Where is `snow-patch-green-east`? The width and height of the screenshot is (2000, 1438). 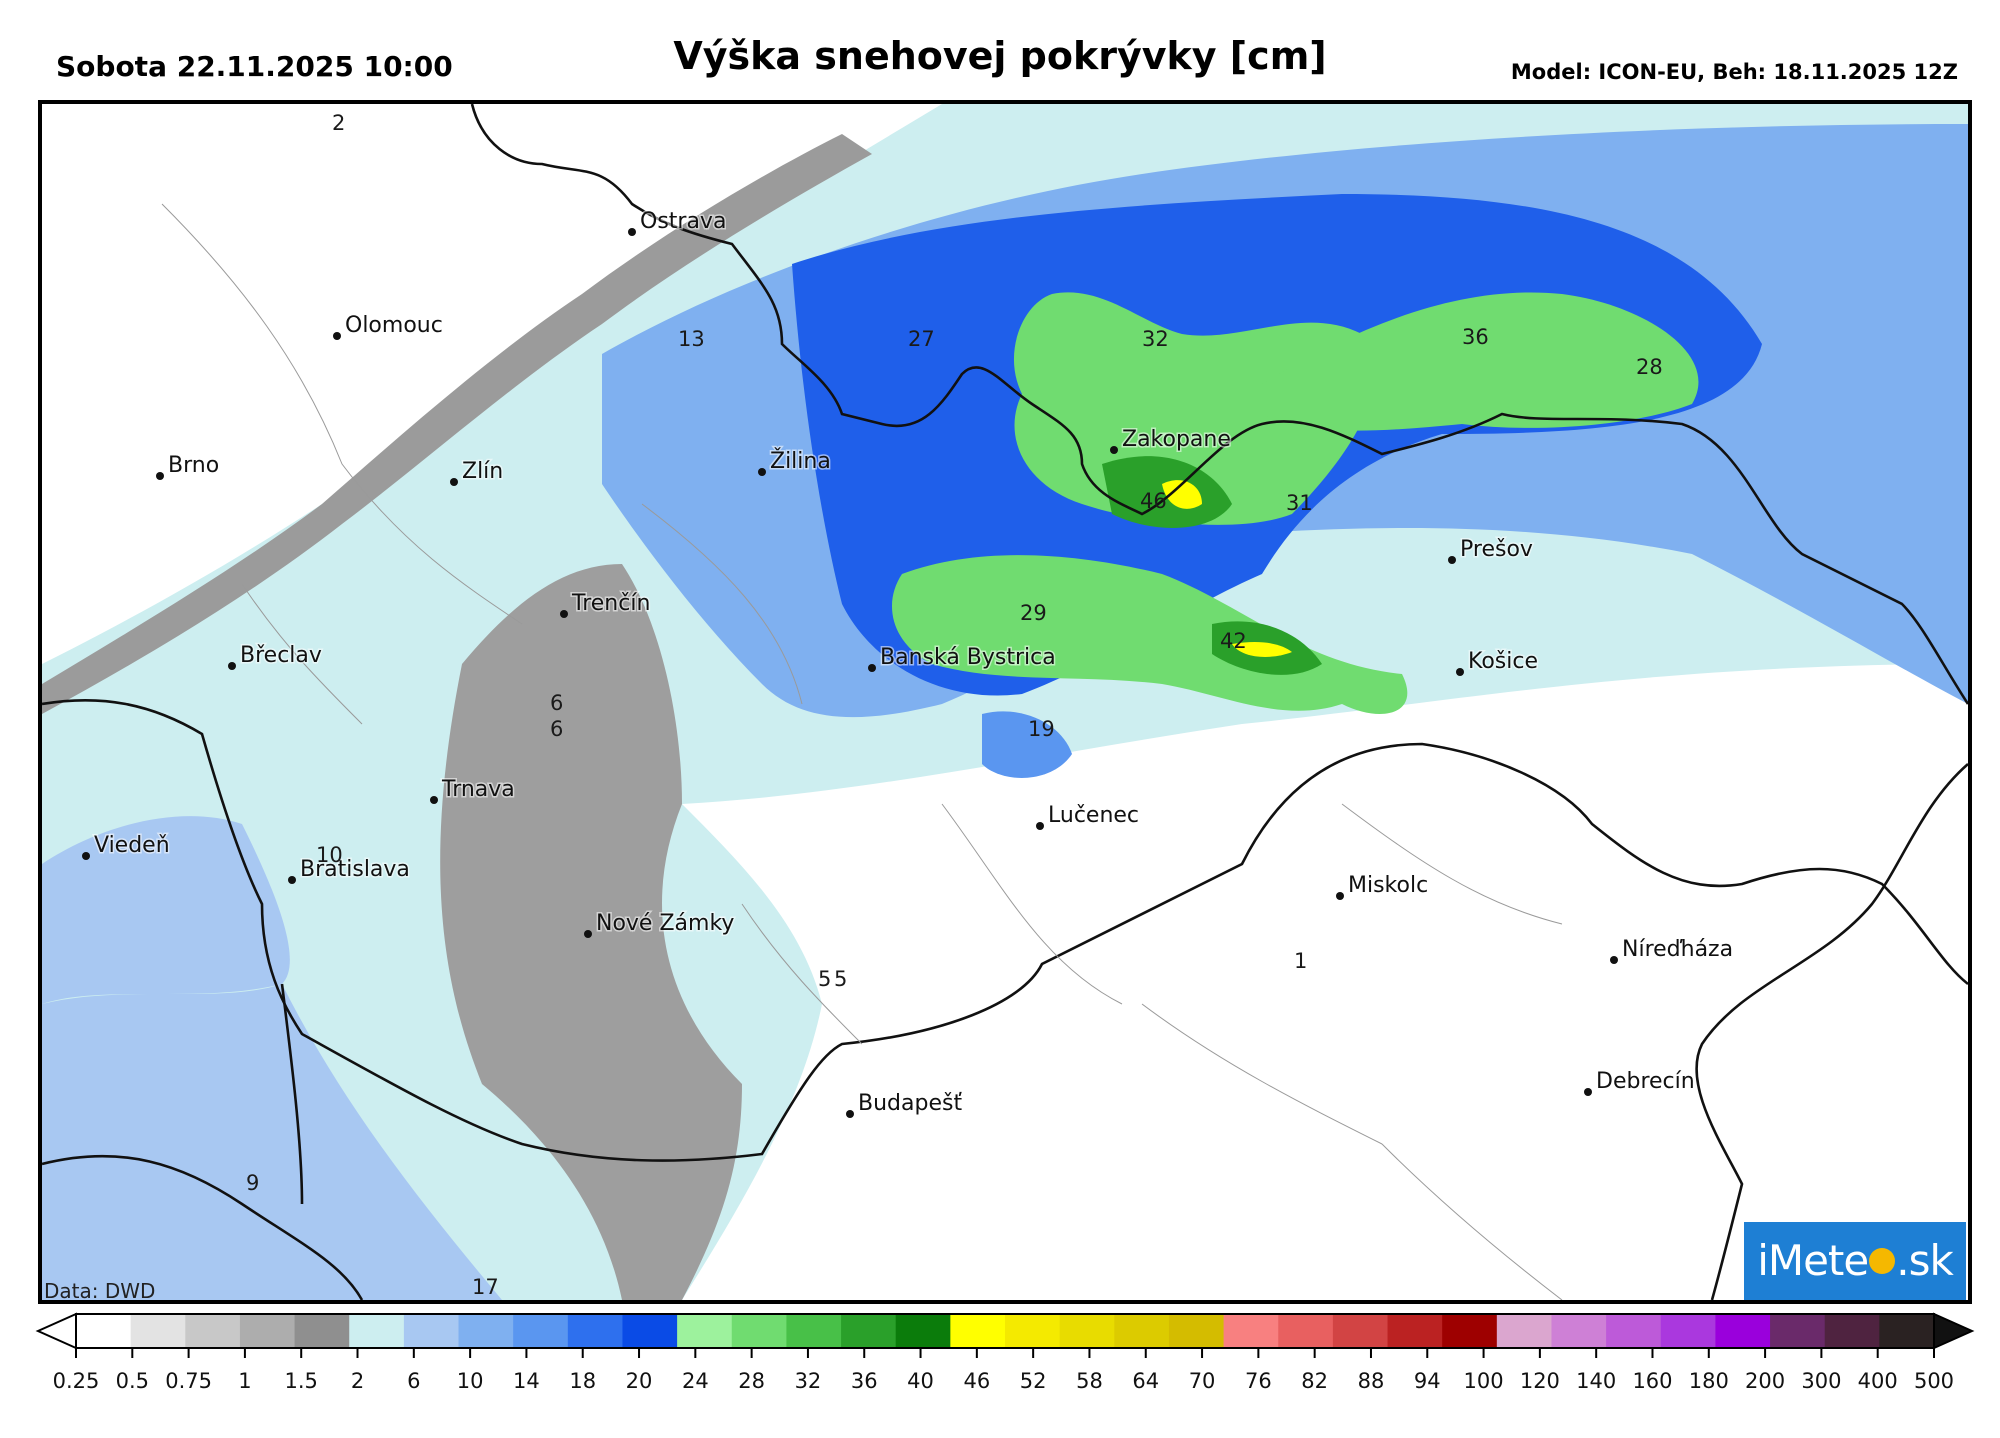
snow-patch-green-east is located at coordinates (1480, 361).